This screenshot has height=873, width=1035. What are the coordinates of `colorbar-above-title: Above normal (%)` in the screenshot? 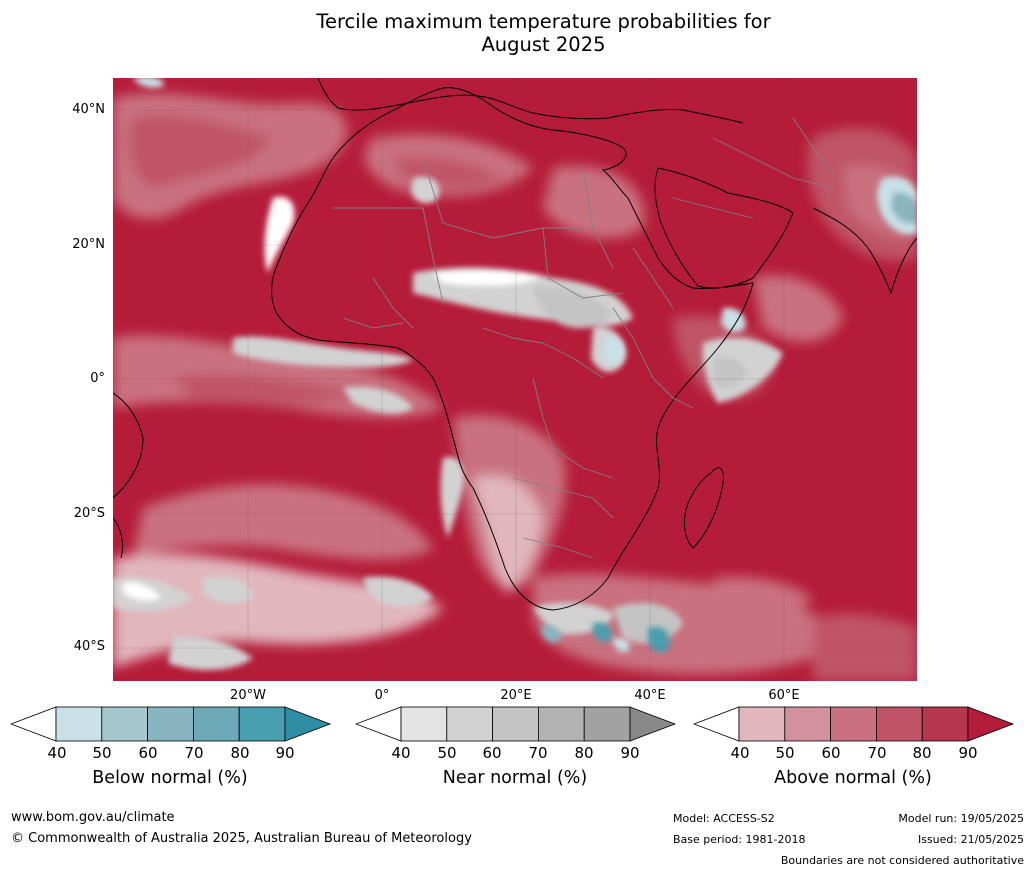 It's located at (853, 778).